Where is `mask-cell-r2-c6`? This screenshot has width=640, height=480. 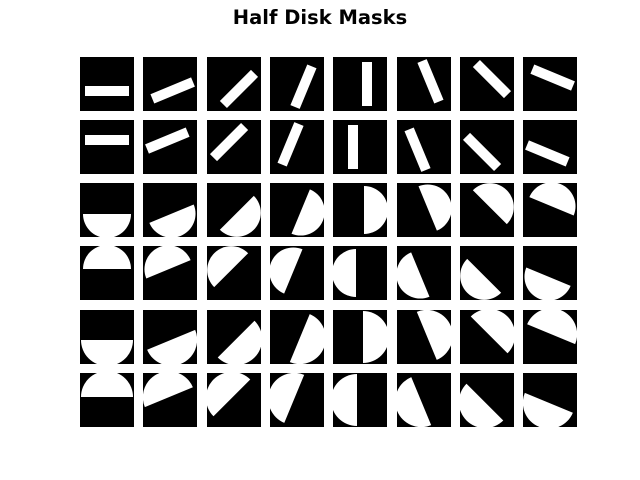 mask-cell-r2-c6 is located at coordinates (424, 147).